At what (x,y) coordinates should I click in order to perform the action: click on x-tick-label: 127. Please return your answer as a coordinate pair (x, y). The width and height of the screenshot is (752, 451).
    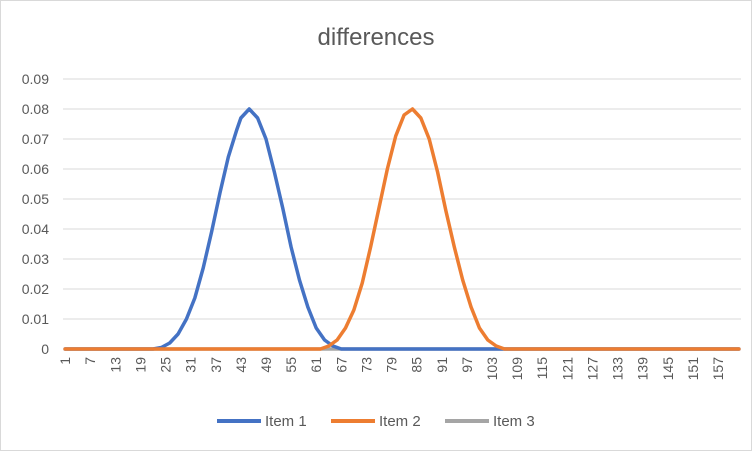
    Looking at the image, I should click on (592, 369).